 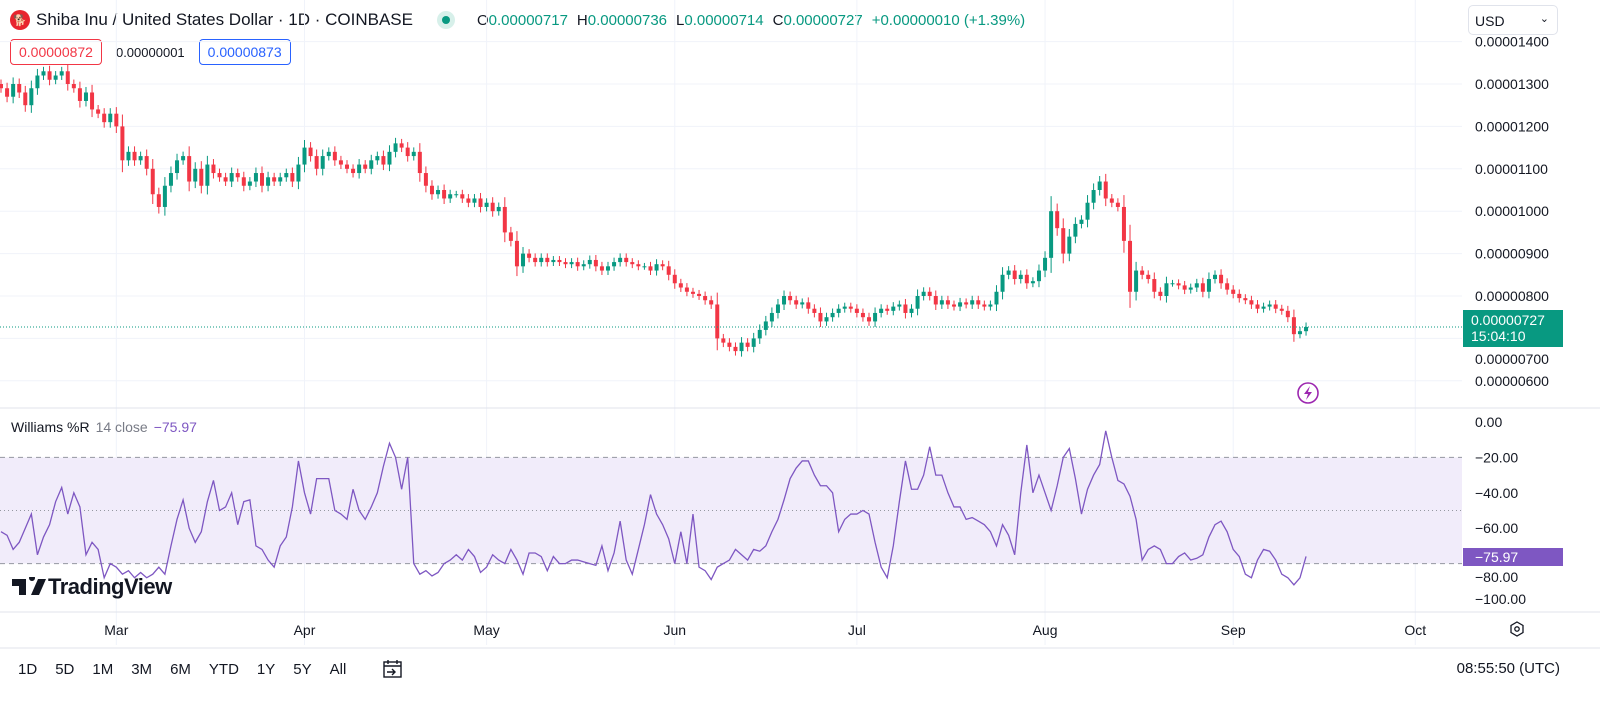 What do you see at coordinates (110, 586) in the screenshot?
I see `brand-name: TradingView` at bounding box center [110, 586].